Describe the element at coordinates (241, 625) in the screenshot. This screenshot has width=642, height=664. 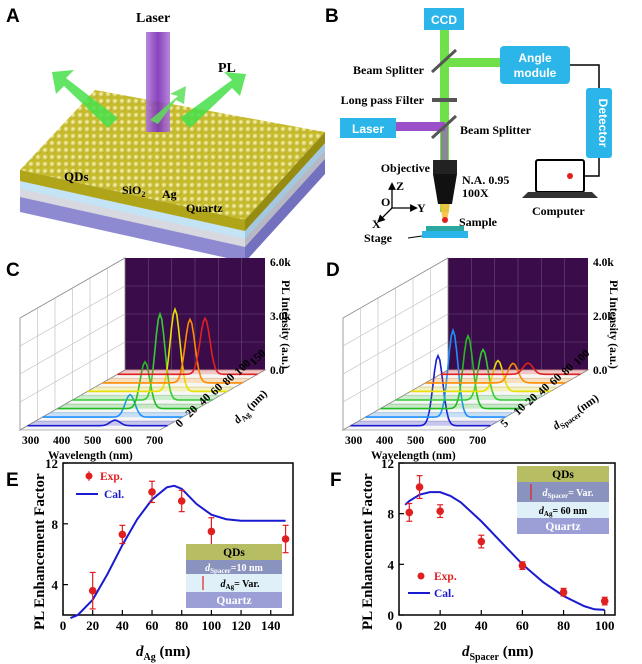
I see `x-tick-label: 120` at that location.